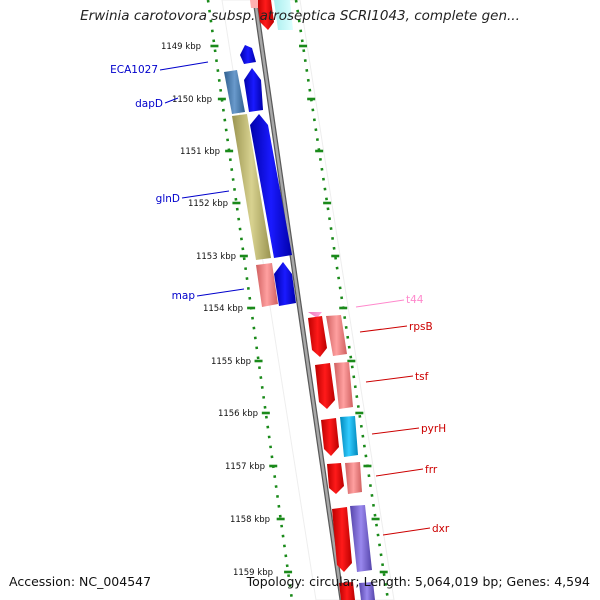 The height and width of the screenshot is (600, 600). Describe the element at coordinates (245, 467) in the screenshot. I see `tick-label: 1157 kbp` at that location.